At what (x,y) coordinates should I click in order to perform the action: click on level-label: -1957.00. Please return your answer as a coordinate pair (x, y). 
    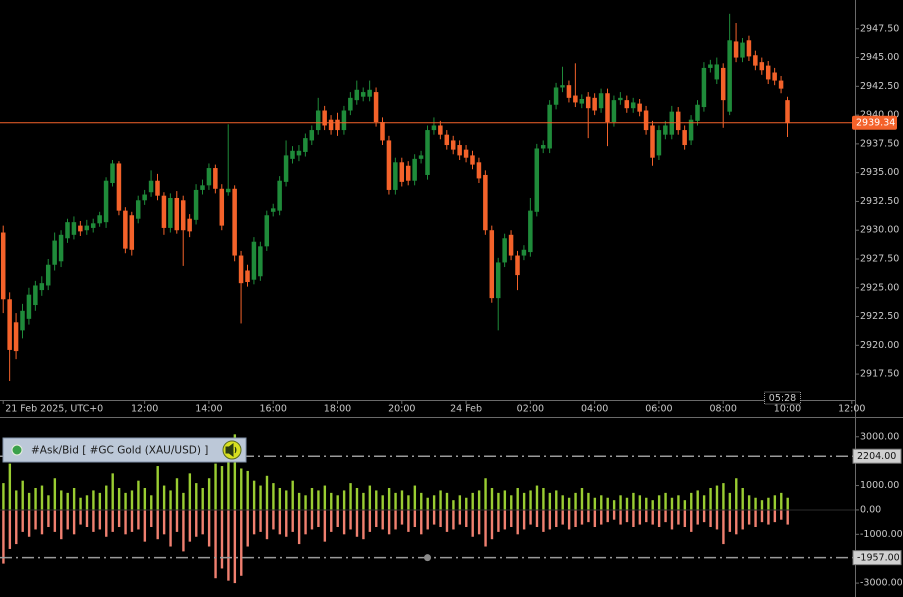
    Looking at the image, I should click on (878, 558).